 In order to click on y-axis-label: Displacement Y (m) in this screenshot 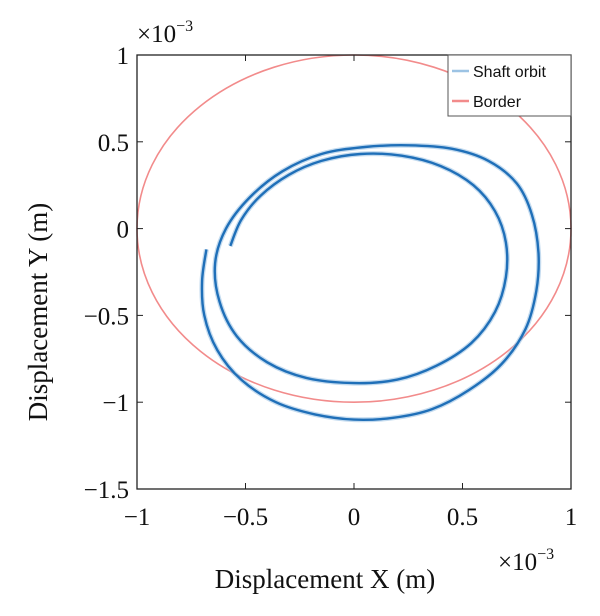, I will do `click(38, 312)`.